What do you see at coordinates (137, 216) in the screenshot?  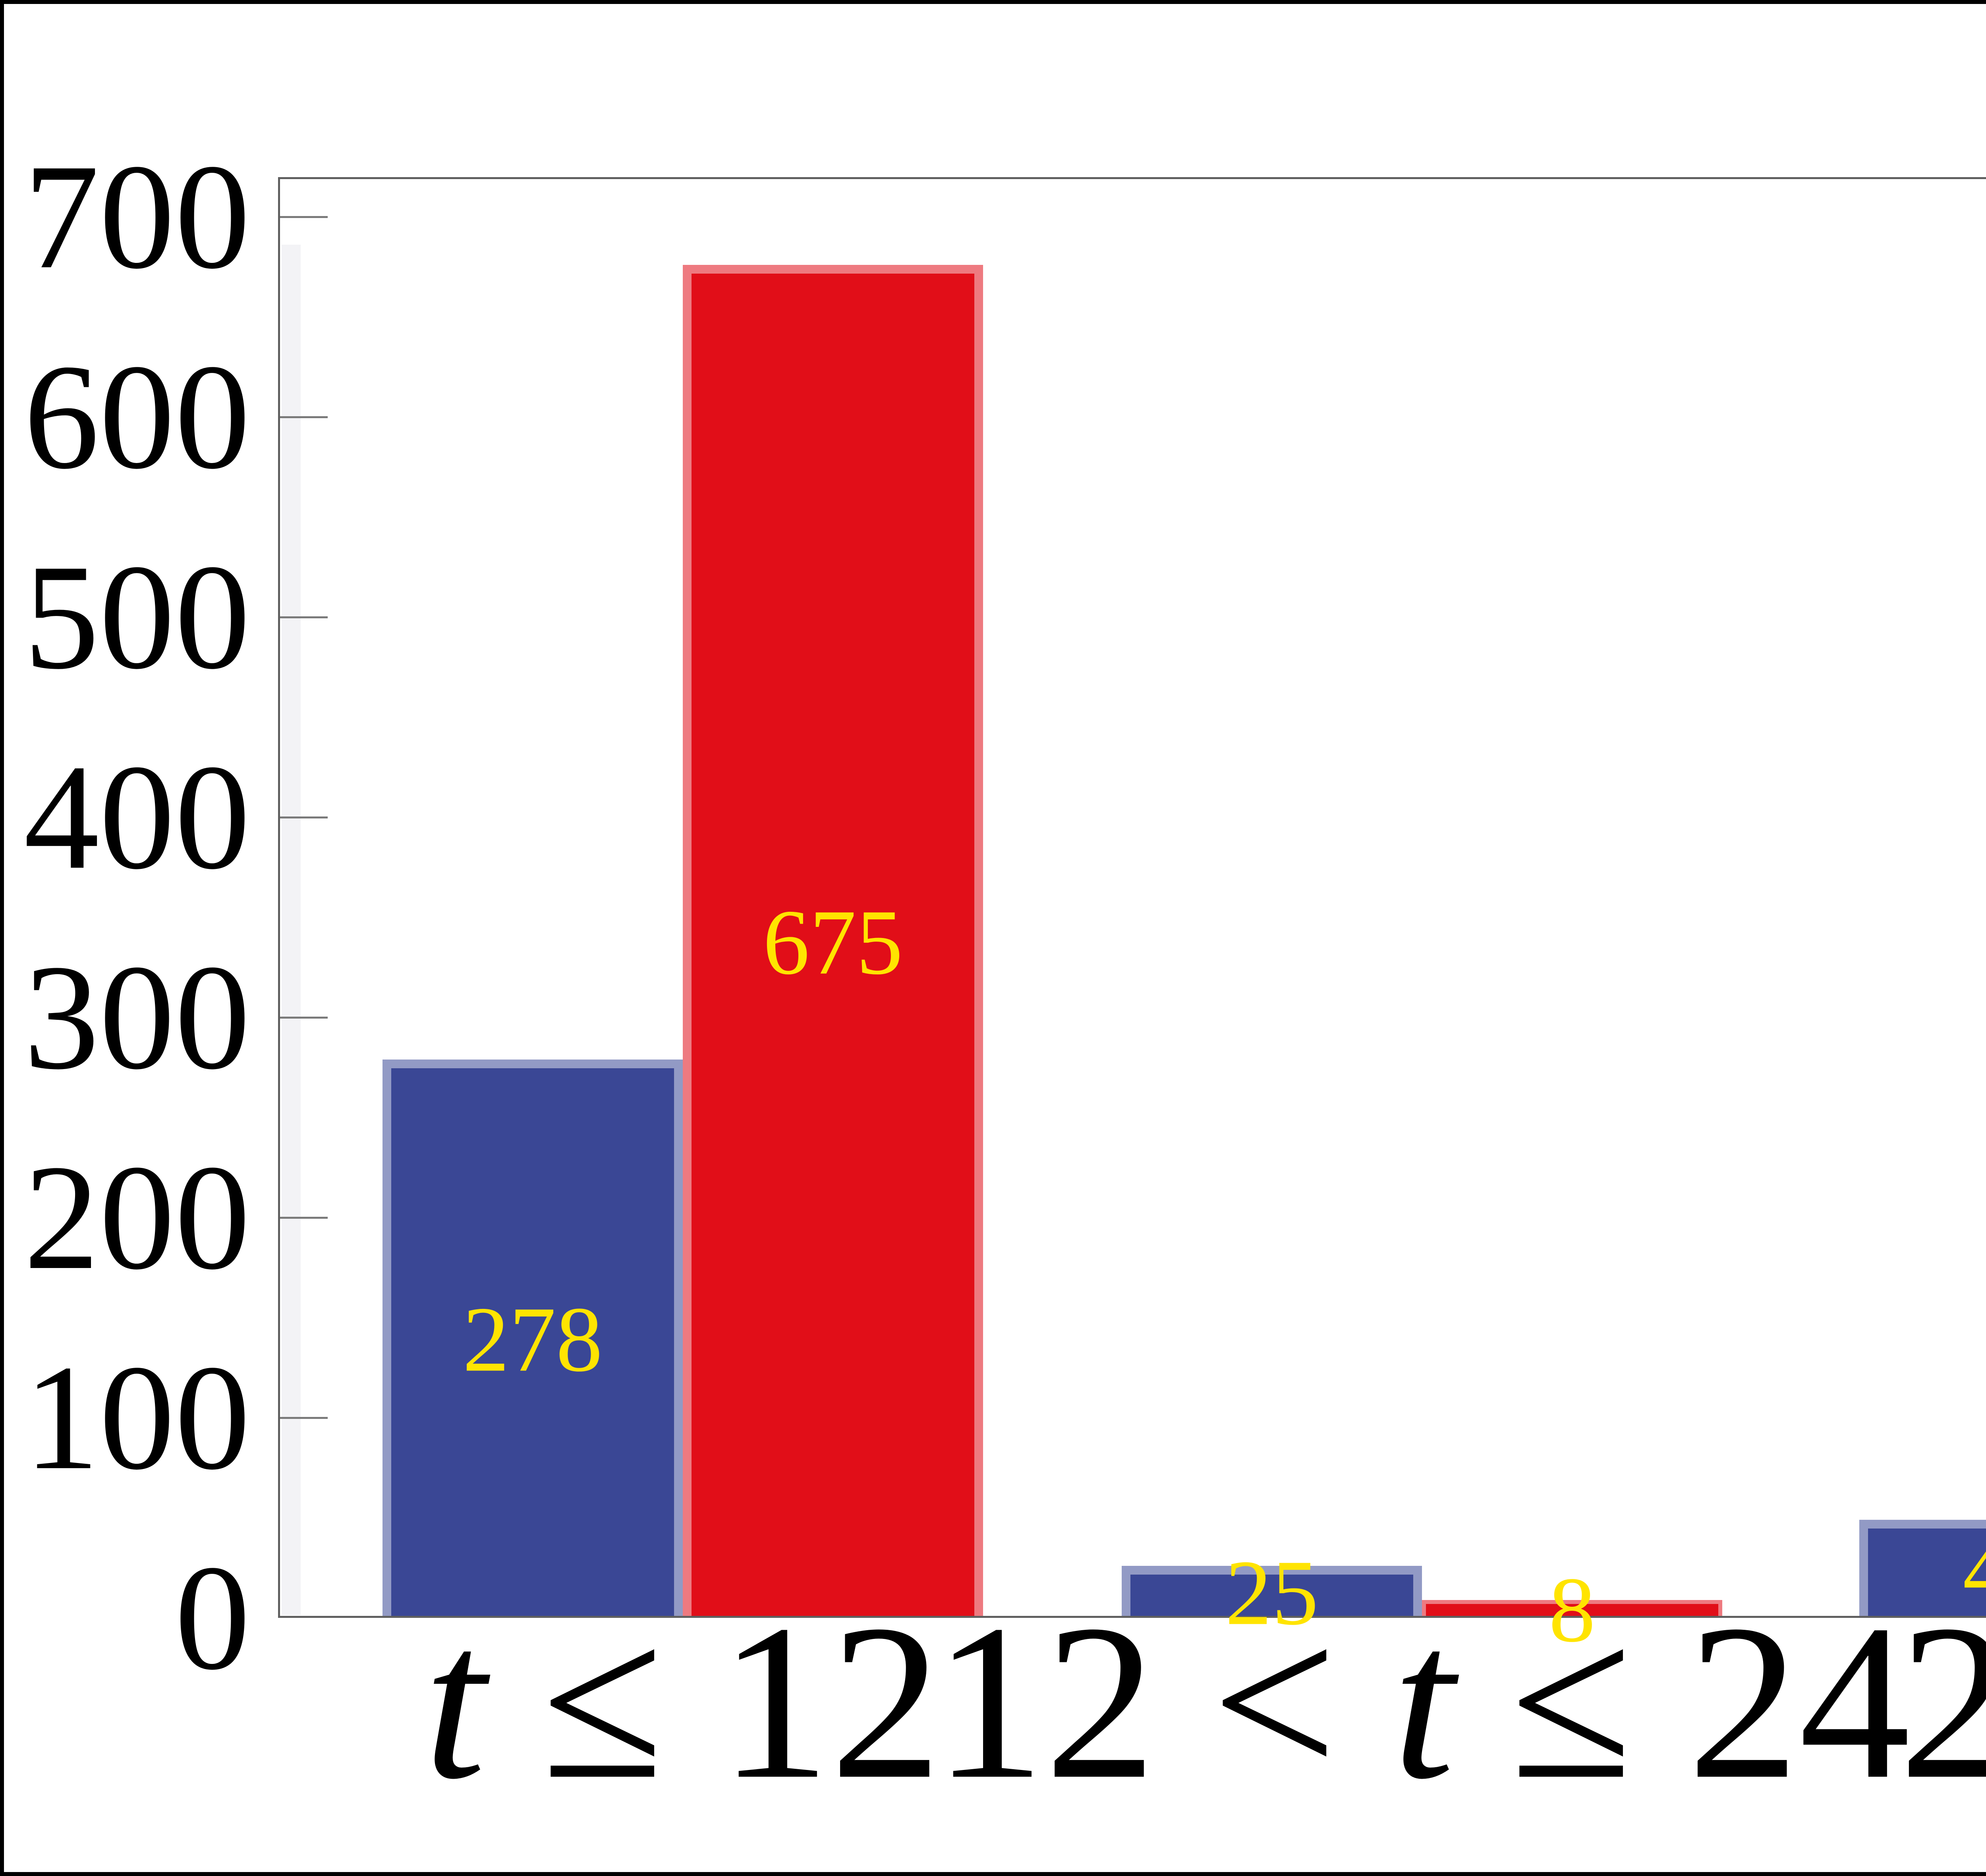 I see `y-tick-label: 700` at bounding box center [137, 216].